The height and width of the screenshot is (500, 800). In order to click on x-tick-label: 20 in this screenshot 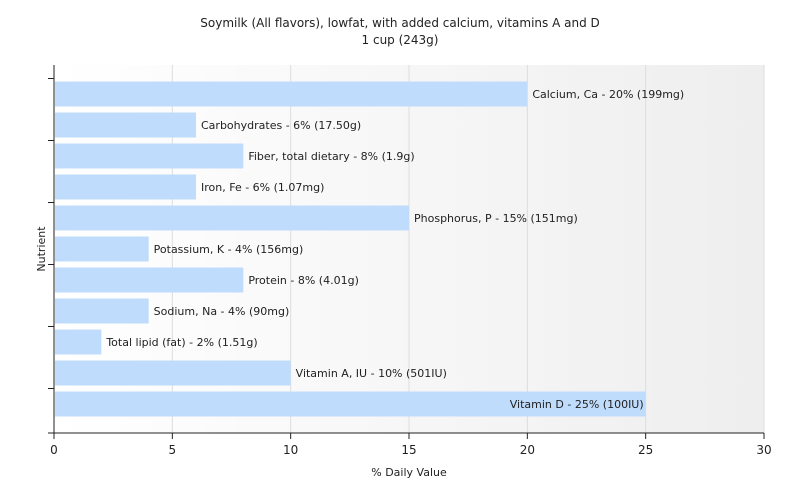, I will do `click(527, 450)`.